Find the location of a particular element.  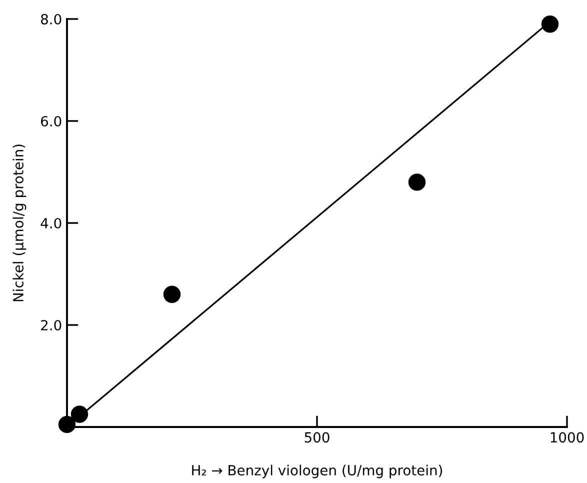

y-tick-label: 8.0 is located at coordinates (51, 19).